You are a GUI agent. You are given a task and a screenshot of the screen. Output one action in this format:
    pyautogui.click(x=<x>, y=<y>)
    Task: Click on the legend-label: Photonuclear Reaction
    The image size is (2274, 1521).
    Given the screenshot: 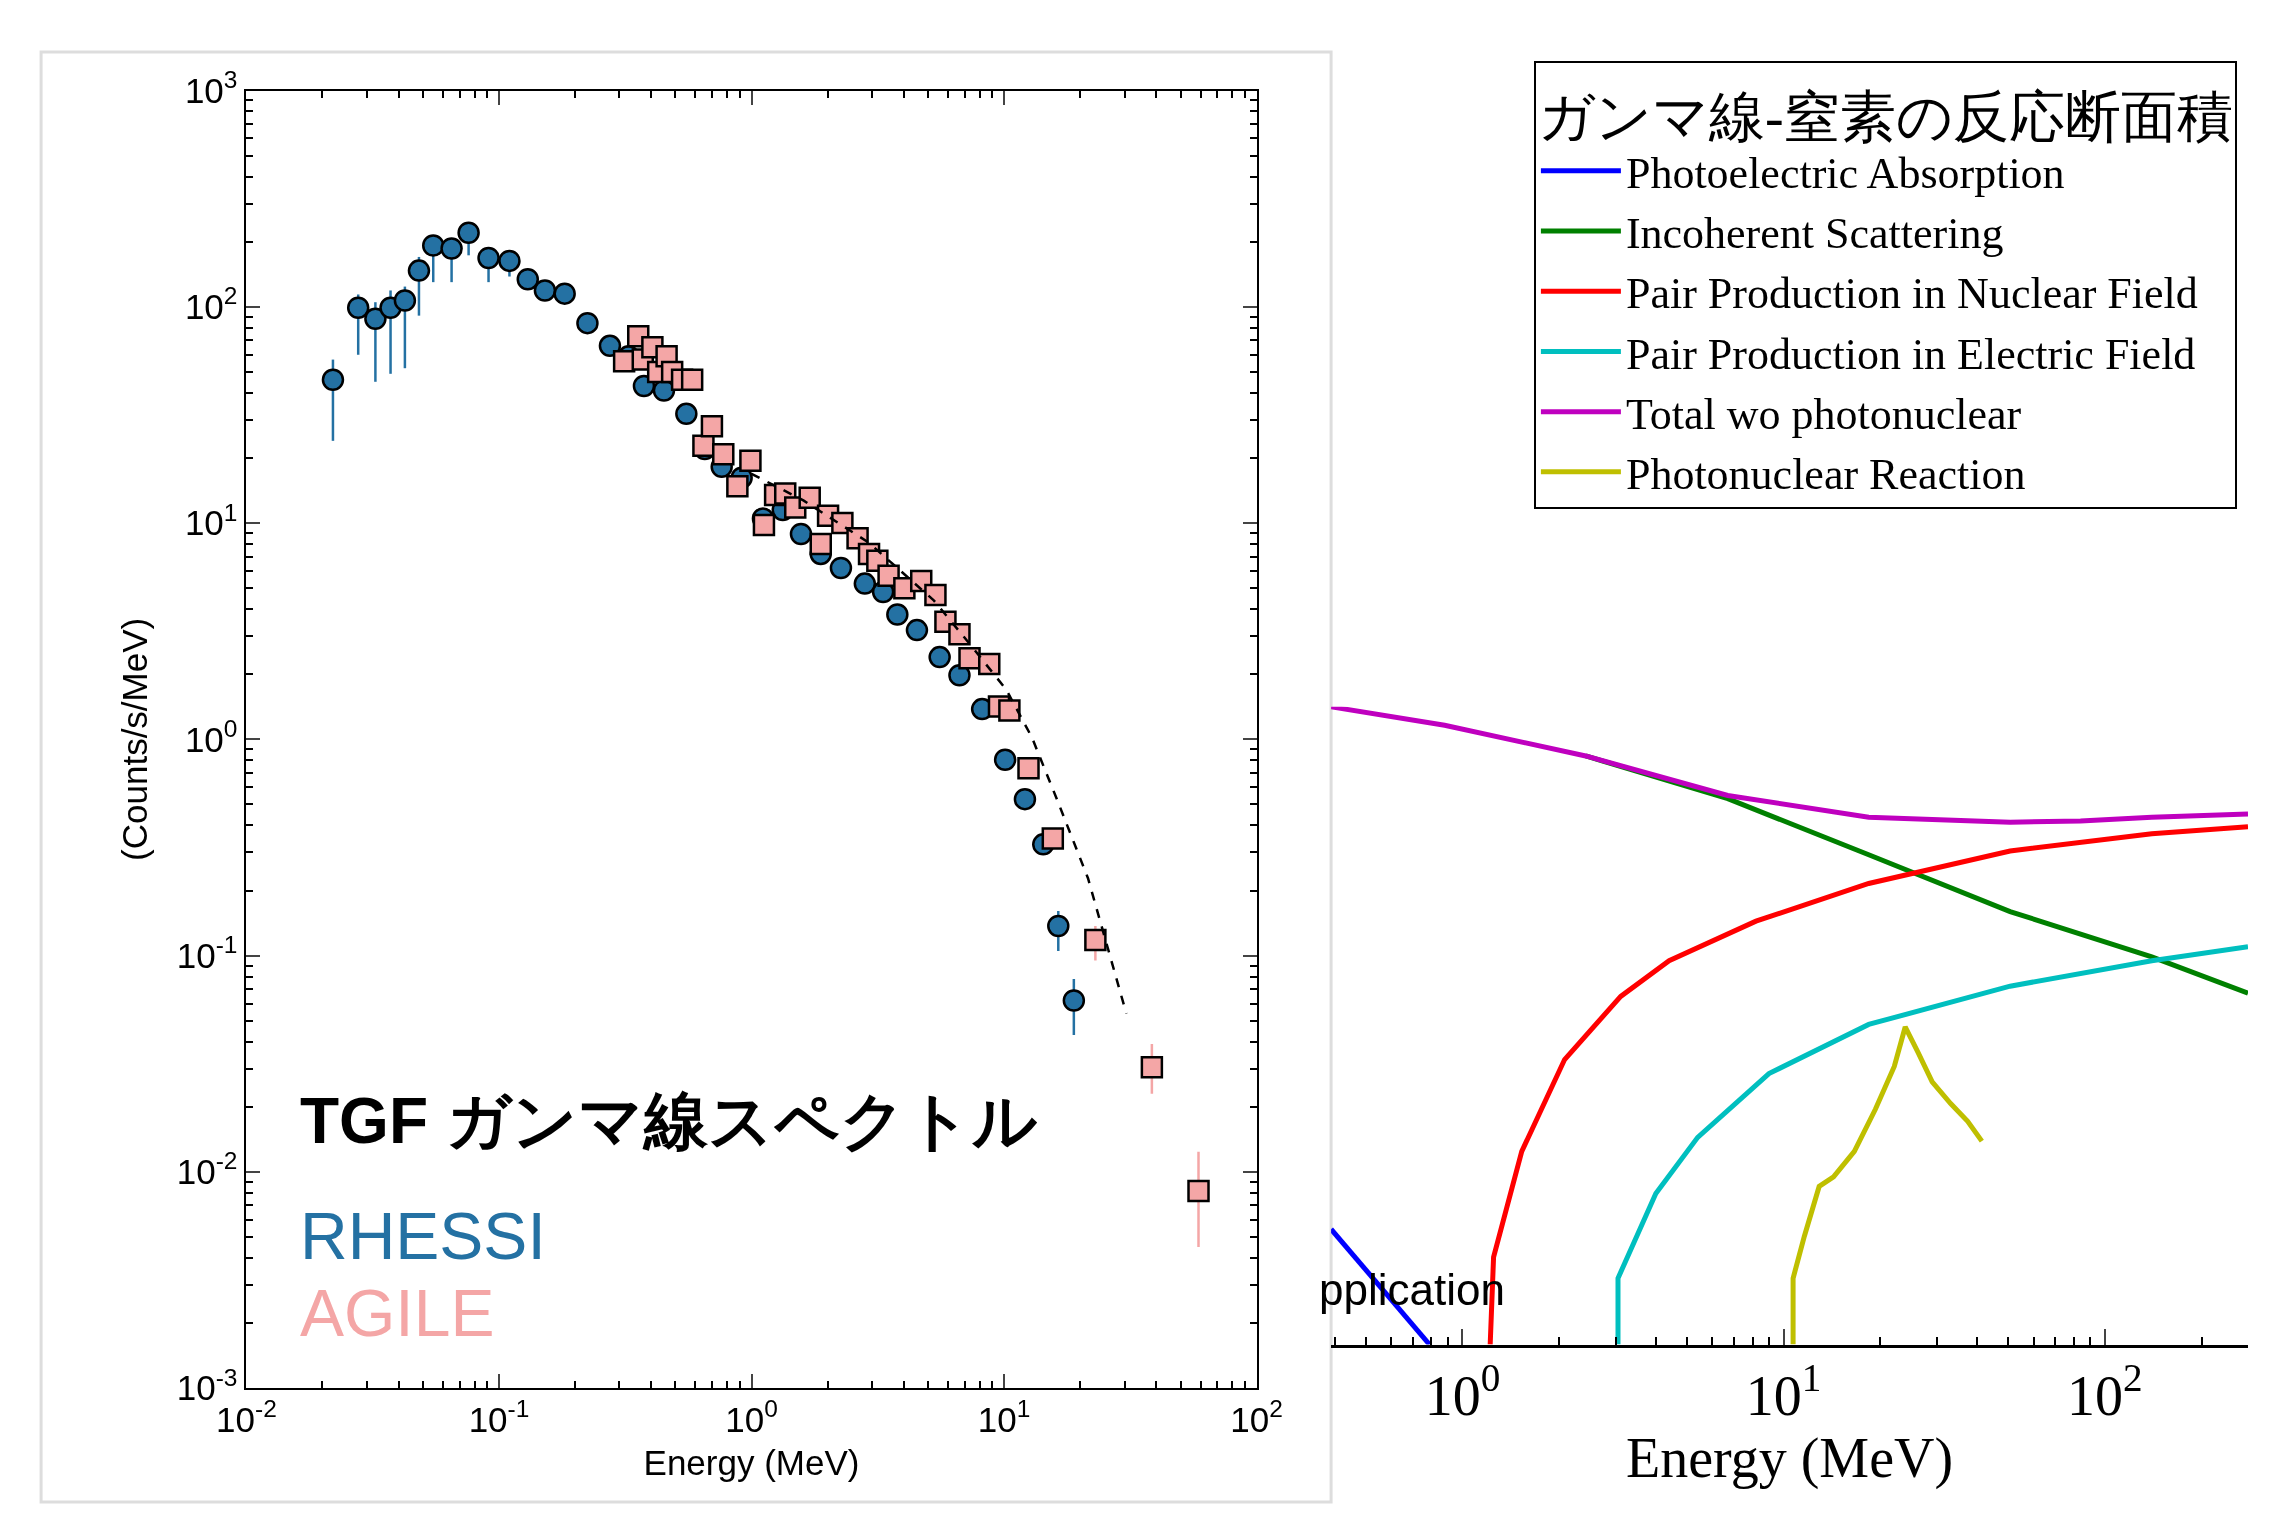 What is the action you would take?
    pyautogui.click(x=1825, y=475)
    